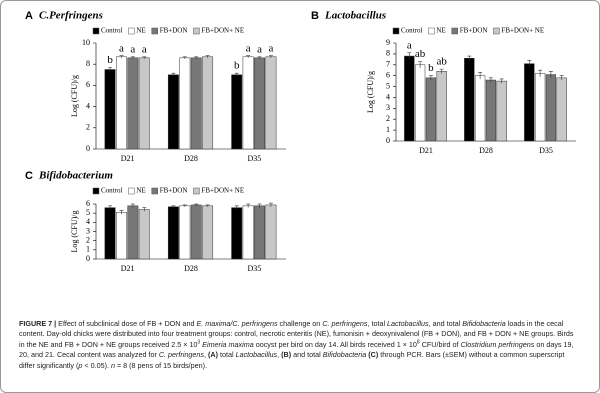  What do you see at coordinates (75, 176) in the screenshot?
I see `chart-title: Bifidobacterium` at bounding box center [75, 176].